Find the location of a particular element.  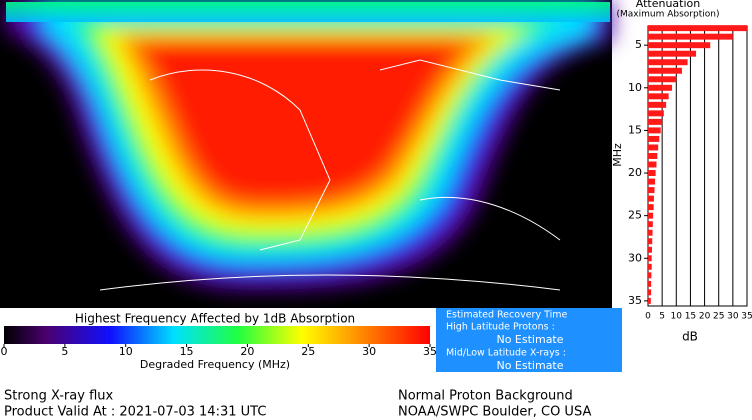

valid-text: Product Valid At : 2021-07-03 14:31 UTC is located at coordinates (135, 412).